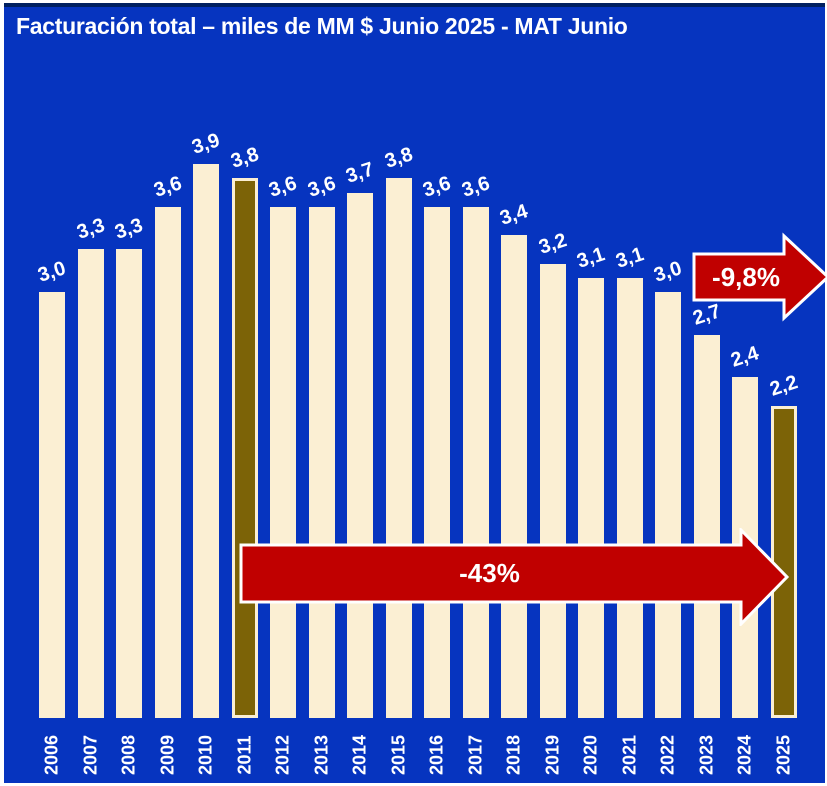 The image size is (827, 786). I want to click on x-tick-label-2007: 2007, so click(90, 755).